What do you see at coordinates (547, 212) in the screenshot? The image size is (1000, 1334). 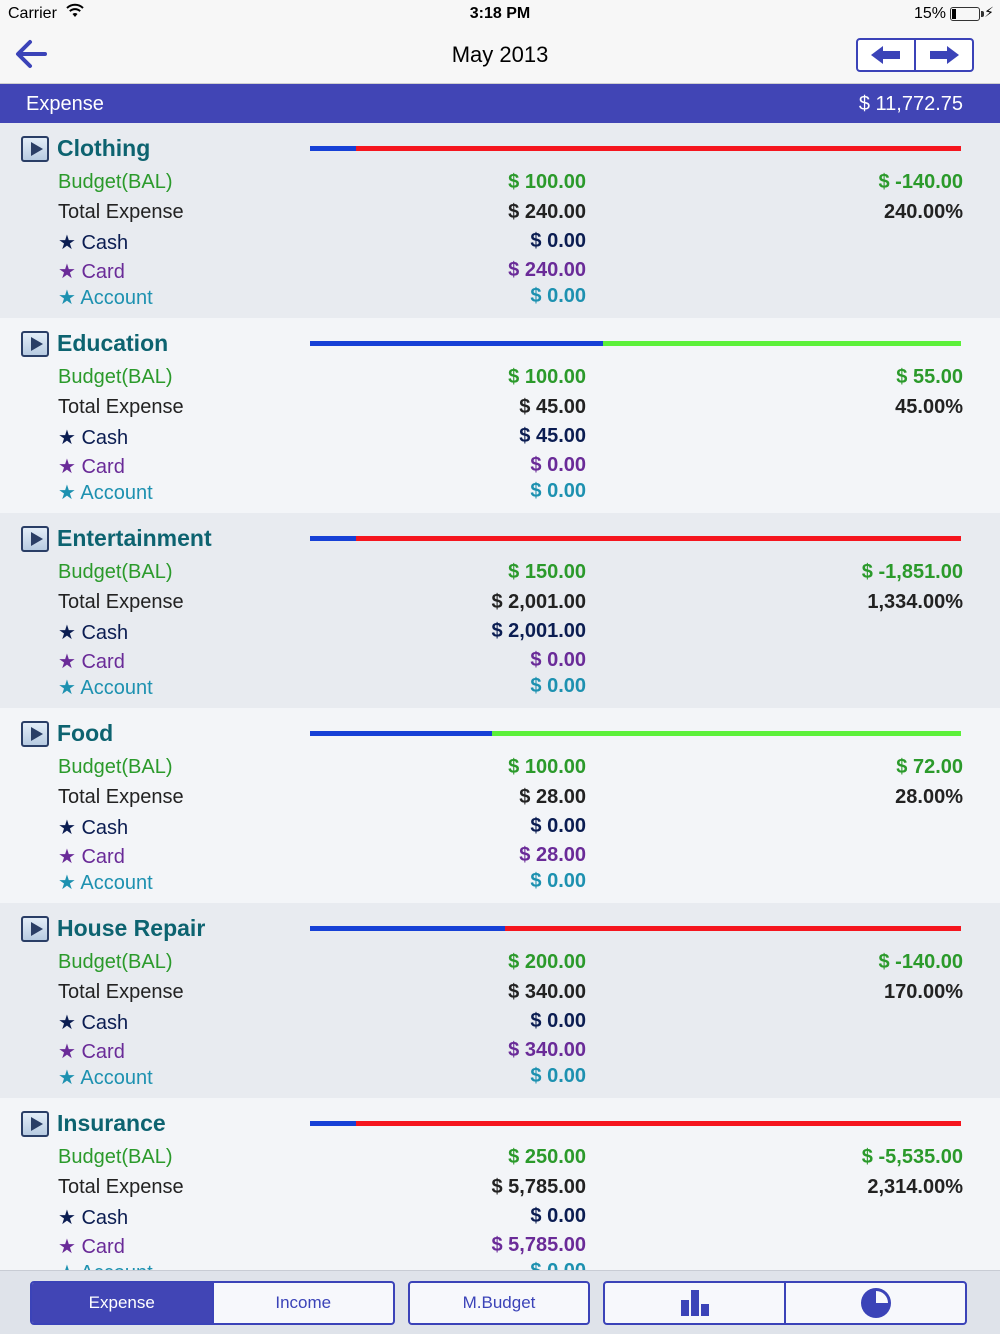 I see `total-expense-amount: $ 240.00` at bounding box center [547, 212].